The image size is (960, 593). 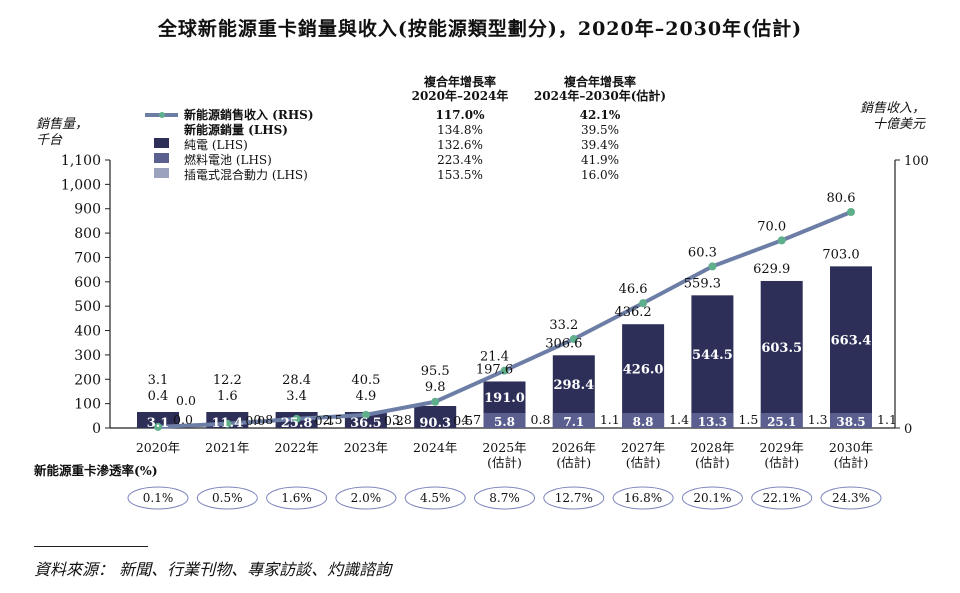 I want to click on penetration-value: 0.5%, so click(x=227, y=498).